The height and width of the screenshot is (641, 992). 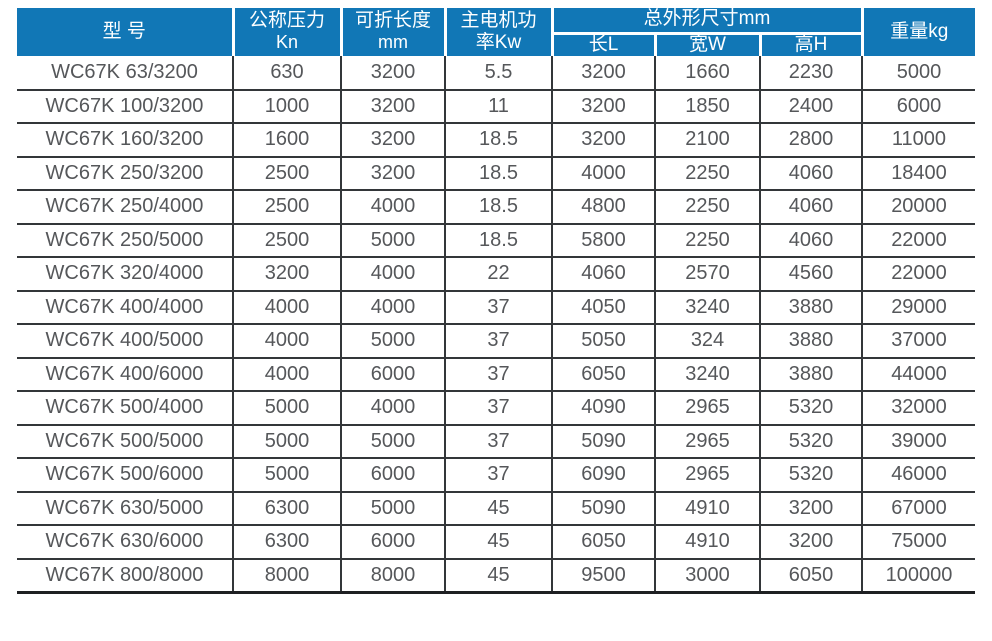 I want to click on header-overall-dimensions-group: 总外形尺寸mm, so click(x=708, y=21).